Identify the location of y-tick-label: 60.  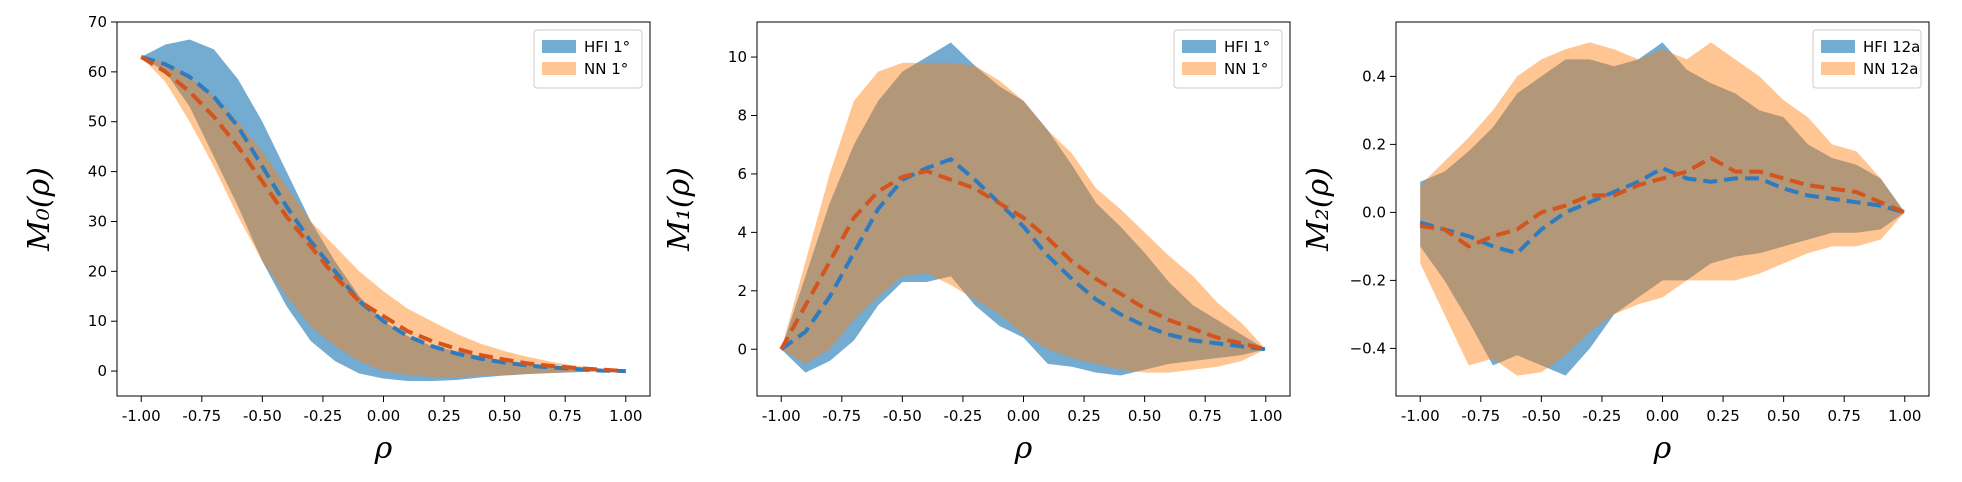
(97, 72).